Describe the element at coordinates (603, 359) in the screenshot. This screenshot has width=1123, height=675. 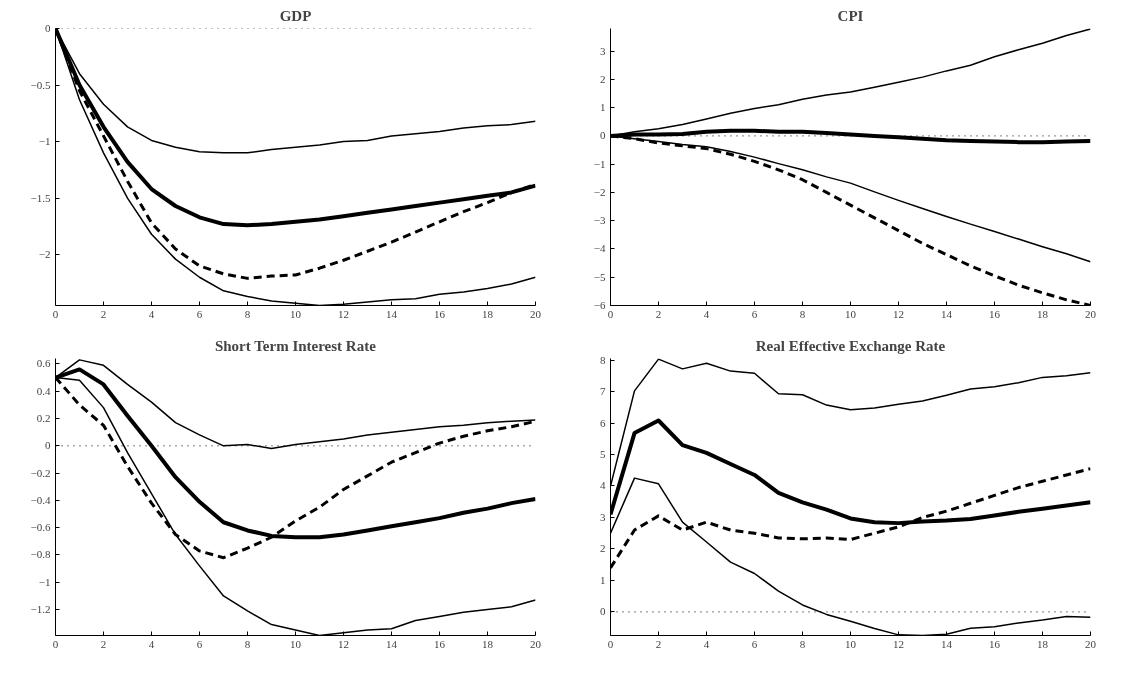
I see `y-tick-label: 8` at that location.